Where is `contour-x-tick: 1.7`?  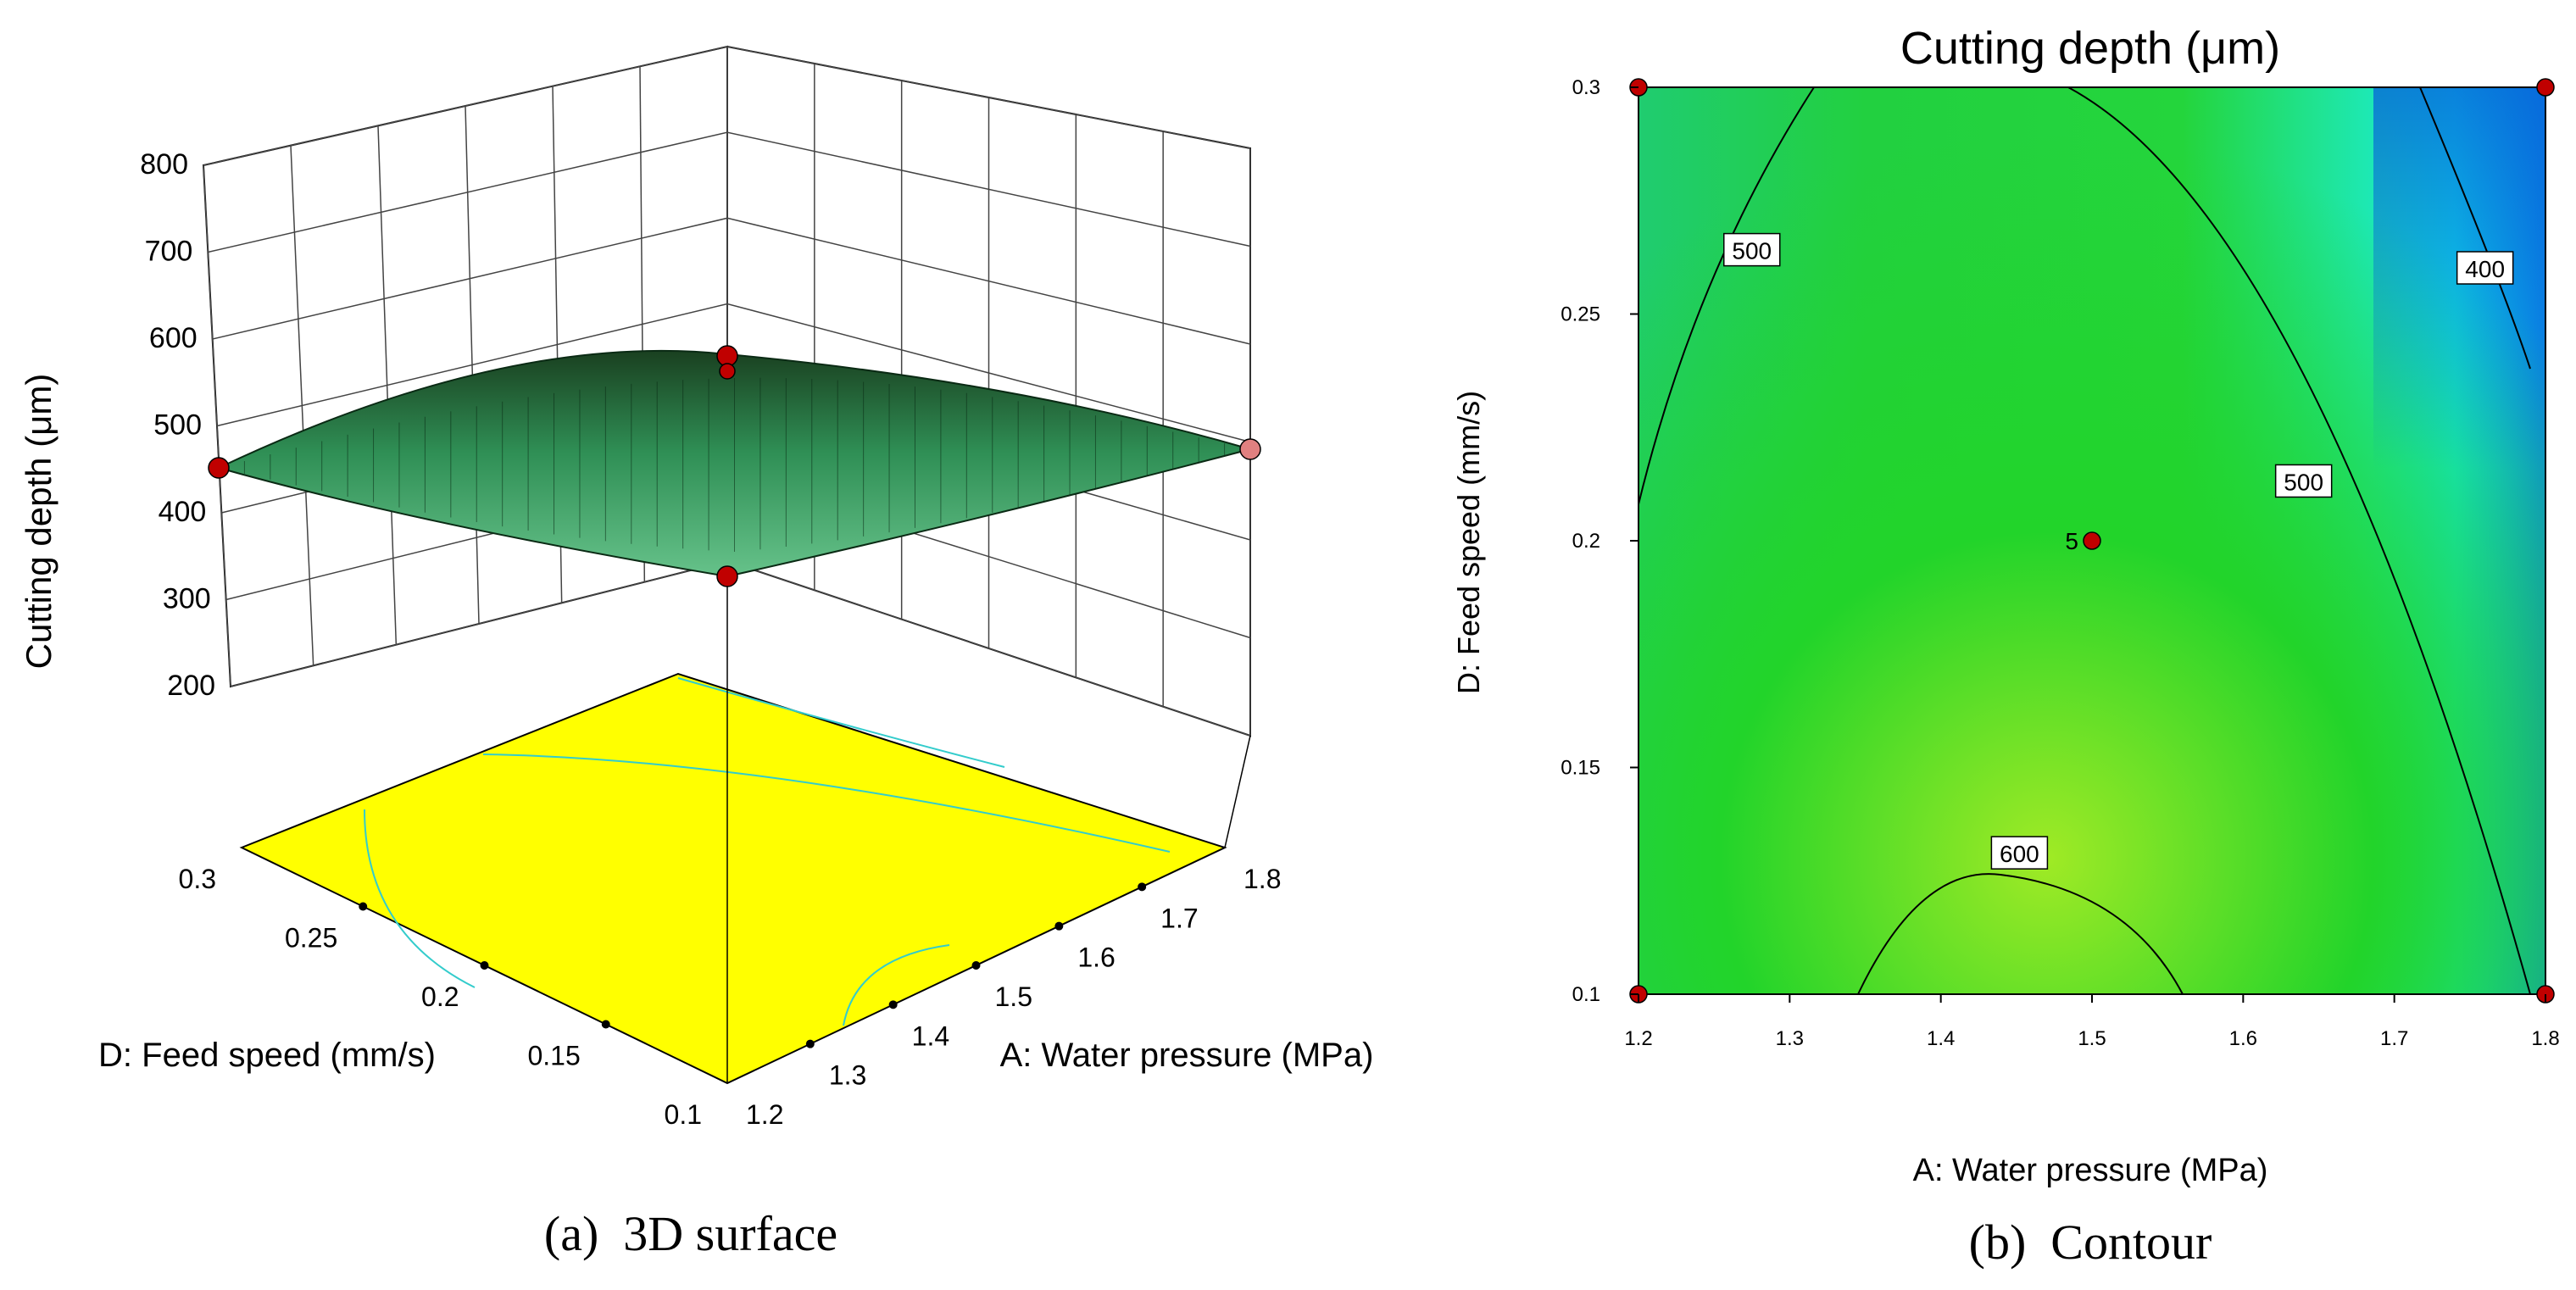
contour-x-tick: 1.7 is located at coordinates (2394, 1038).